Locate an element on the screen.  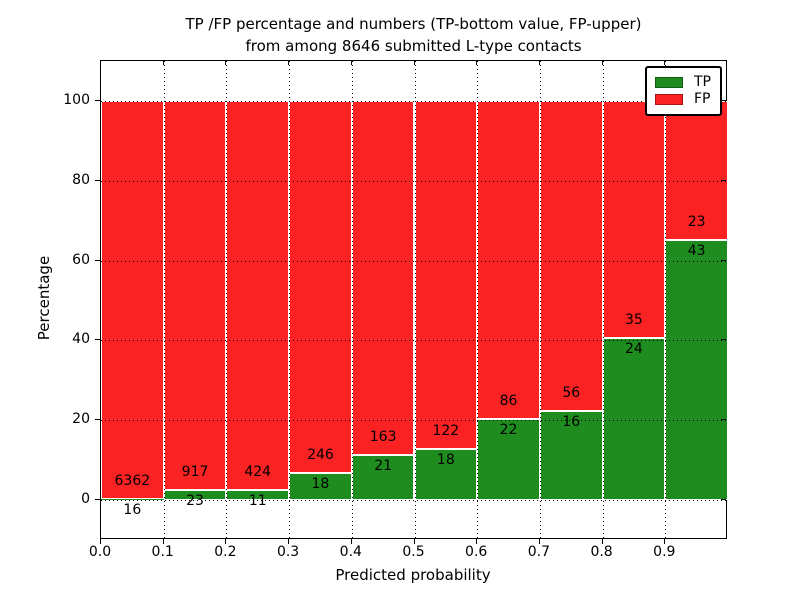
x-tick-label: 0.8 is located at coordinates (601, 552).